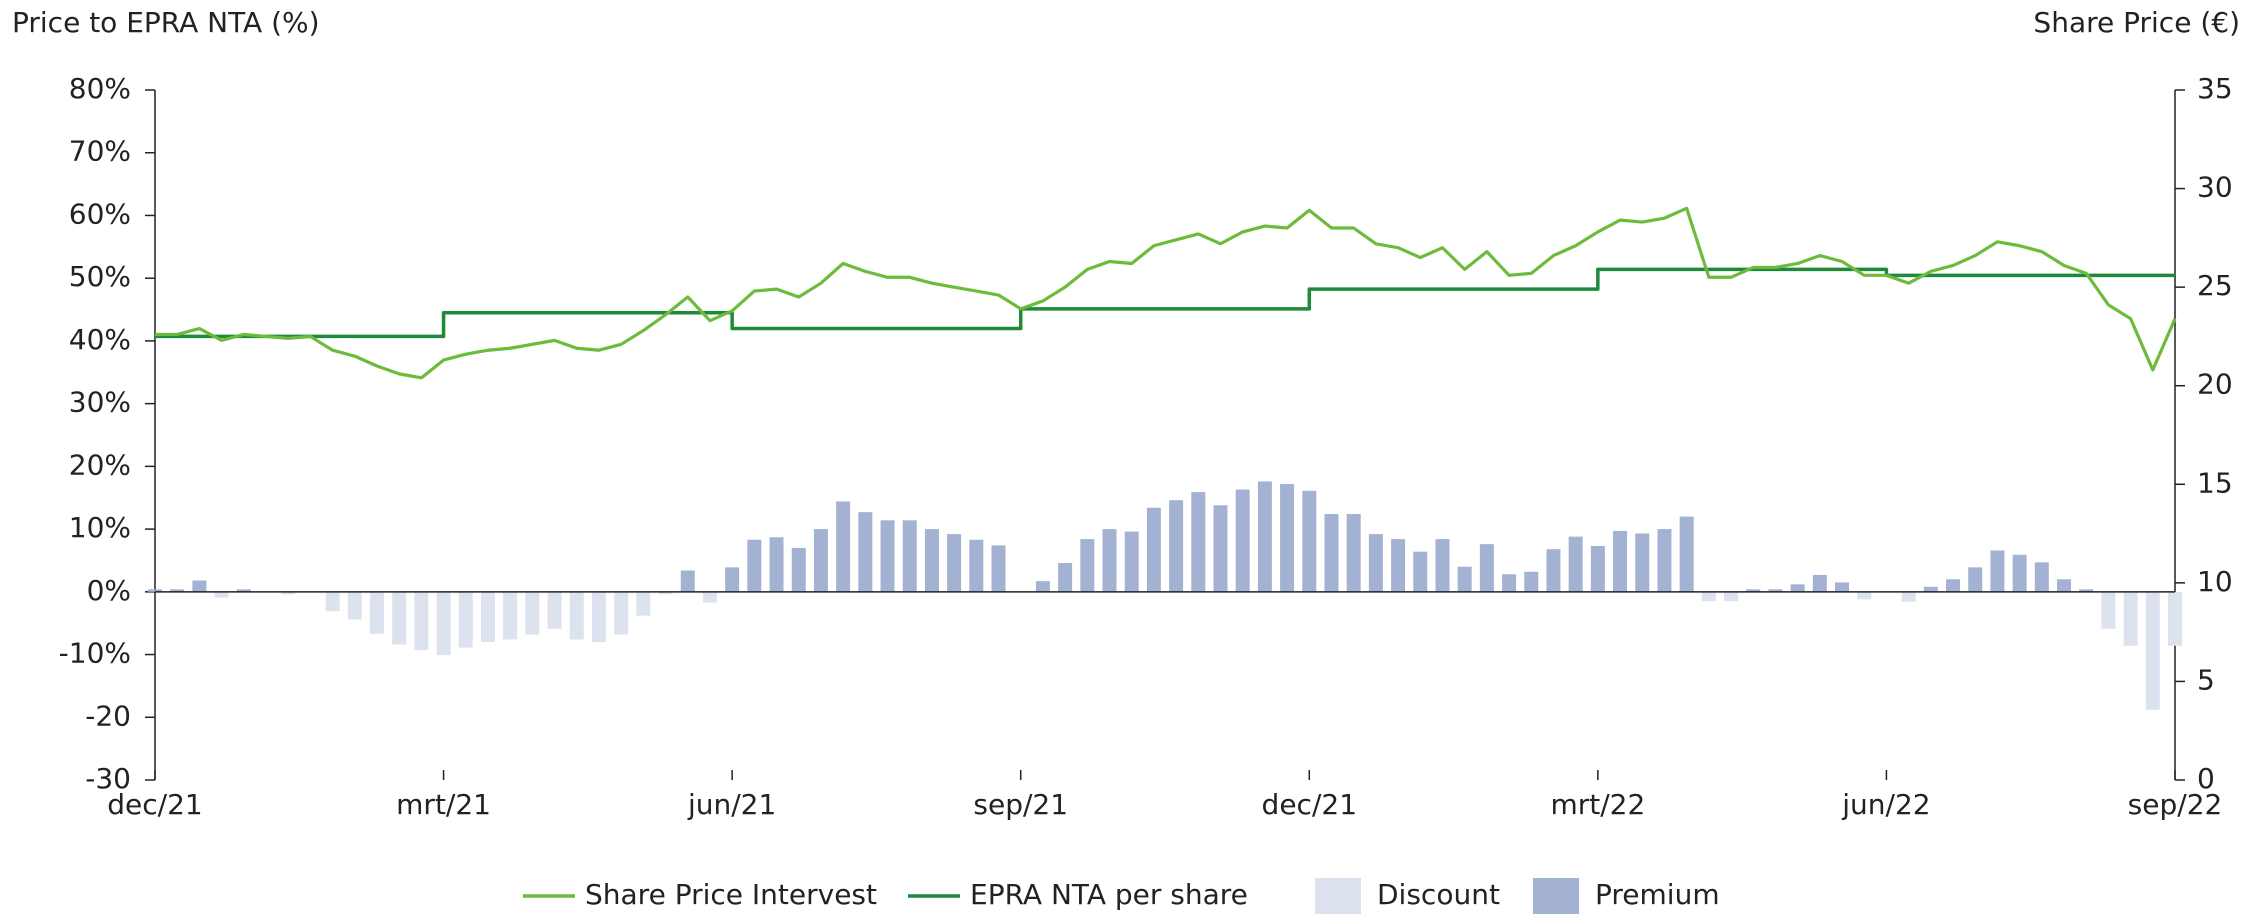  Describe the element at coordinates (1885, 804) in the screenshot. I see `x-tick-label: jun/22` at that location.